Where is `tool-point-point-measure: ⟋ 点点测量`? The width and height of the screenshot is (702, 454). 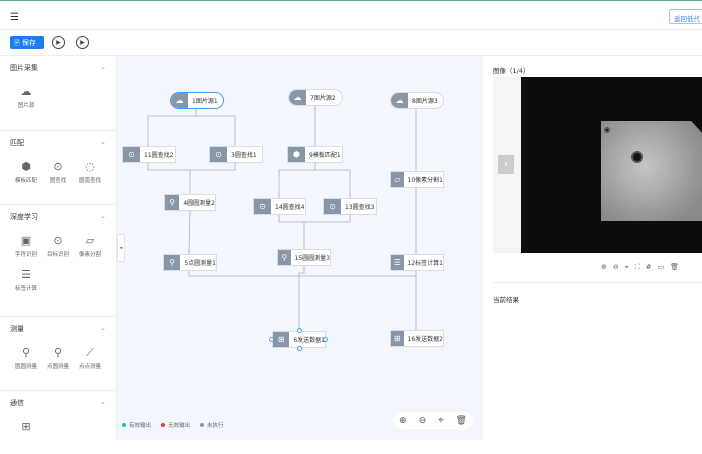
tool-point-point-measure: ⟋ 点点测量 is located at coordinates (90, 358).